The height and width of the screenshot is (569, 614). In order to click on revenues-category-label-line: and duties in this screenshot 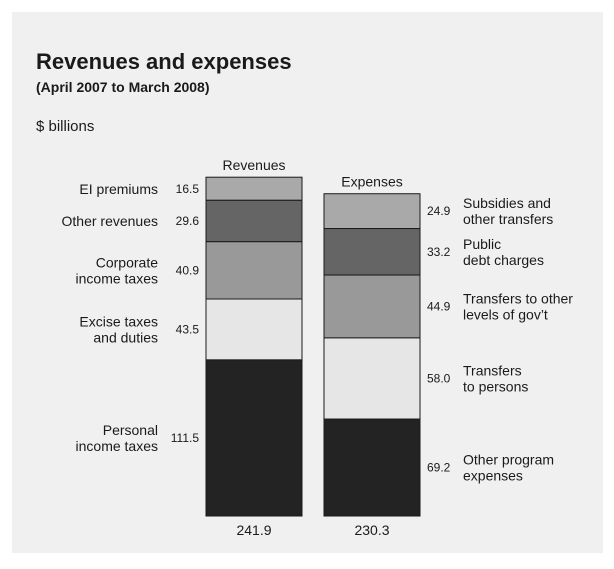, I will do `click(125, 337)`.